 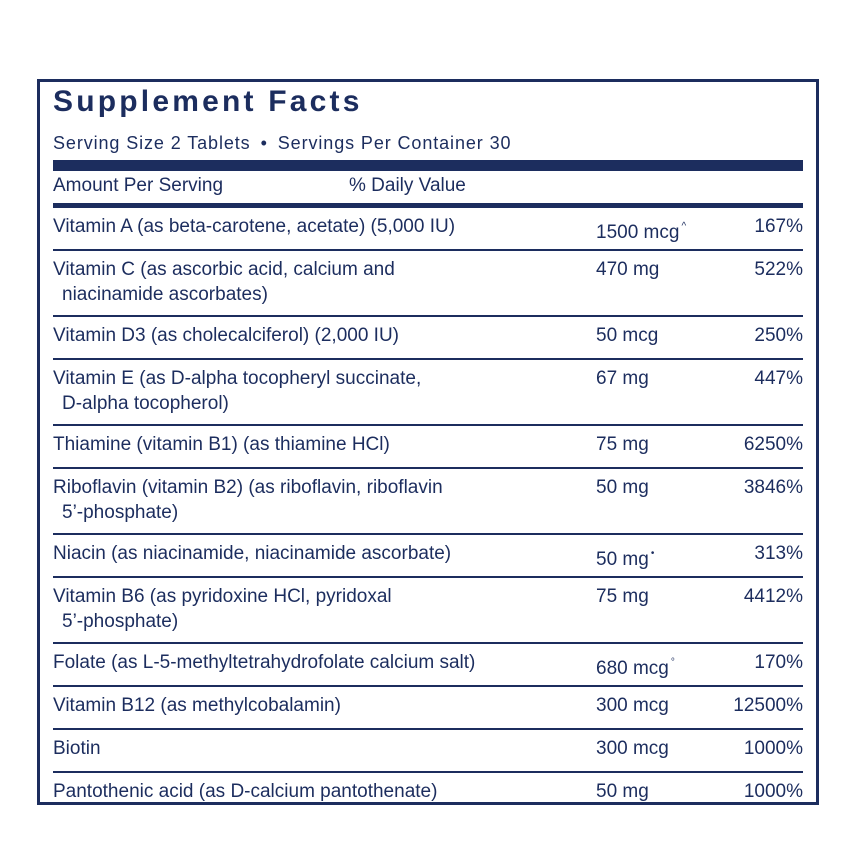 I want to click on nutrient-amount: 680 mcg °, so click(x=635, y=668).